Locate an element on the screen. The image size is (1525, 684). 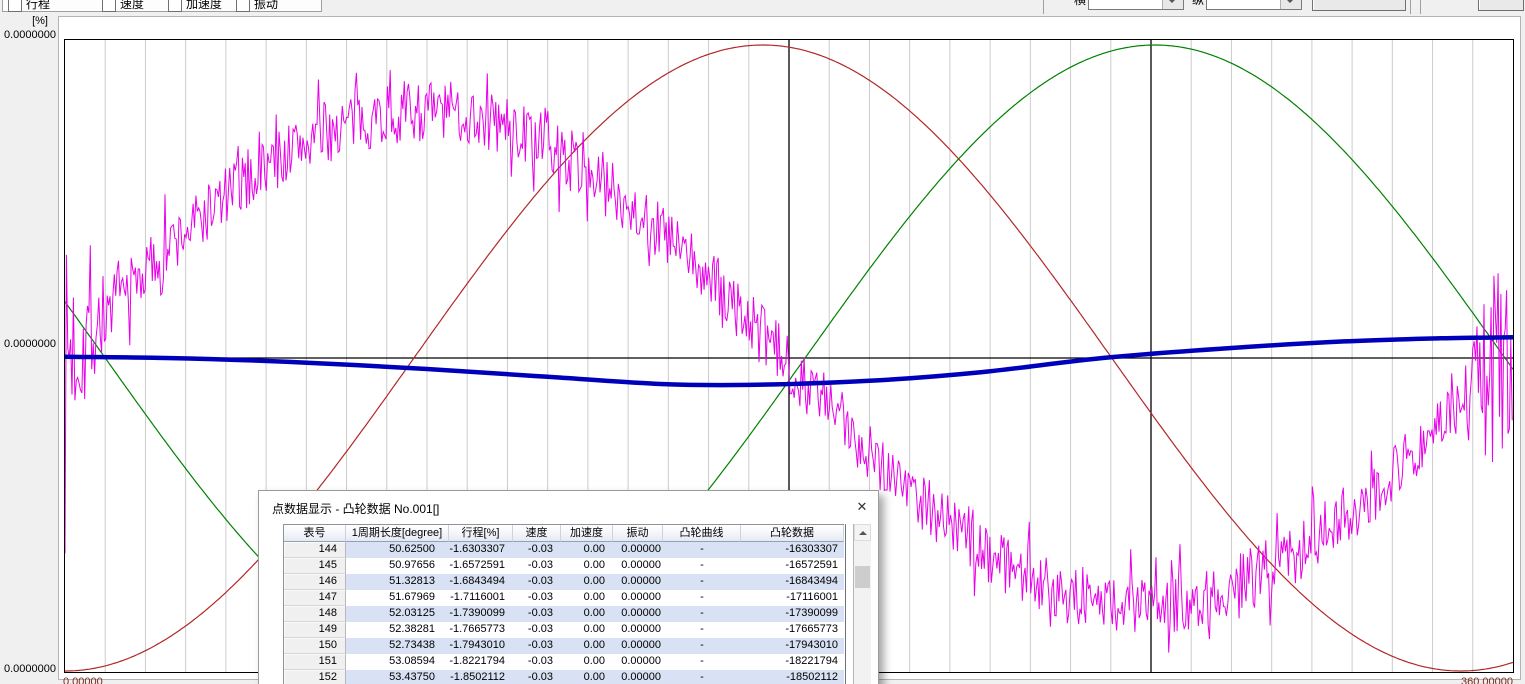
table-cell: 148 is located at coordinates (315, 614).